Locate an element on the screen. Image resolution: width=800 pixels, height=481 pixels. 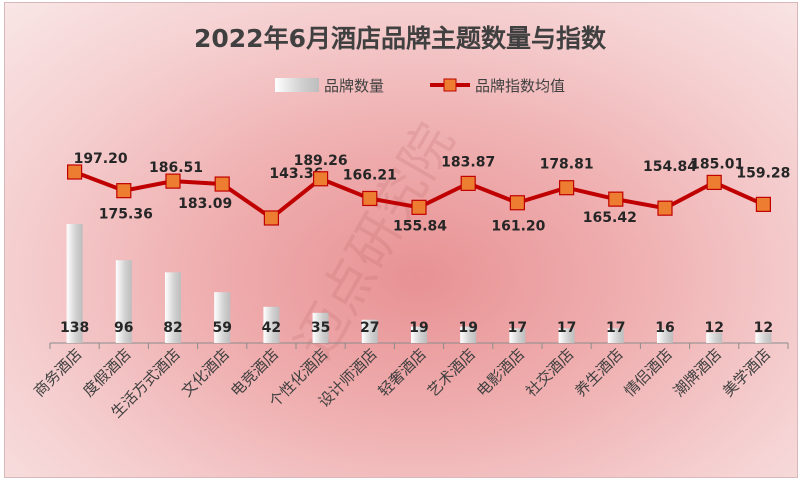
index-label: 183.09 is located at coordinates (205, 204).